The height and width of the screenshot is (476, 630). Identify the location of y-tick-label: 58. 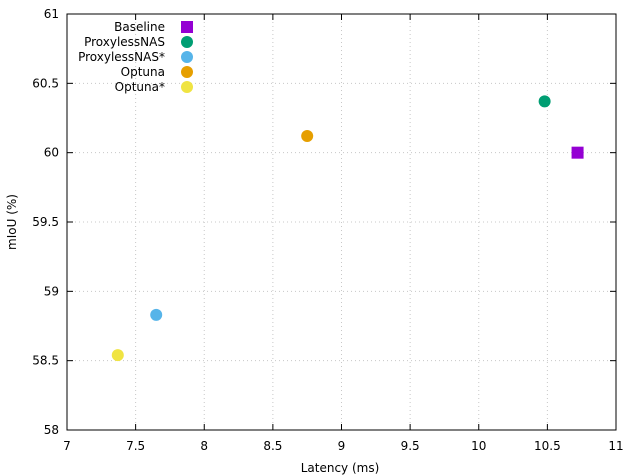
(51, 430).